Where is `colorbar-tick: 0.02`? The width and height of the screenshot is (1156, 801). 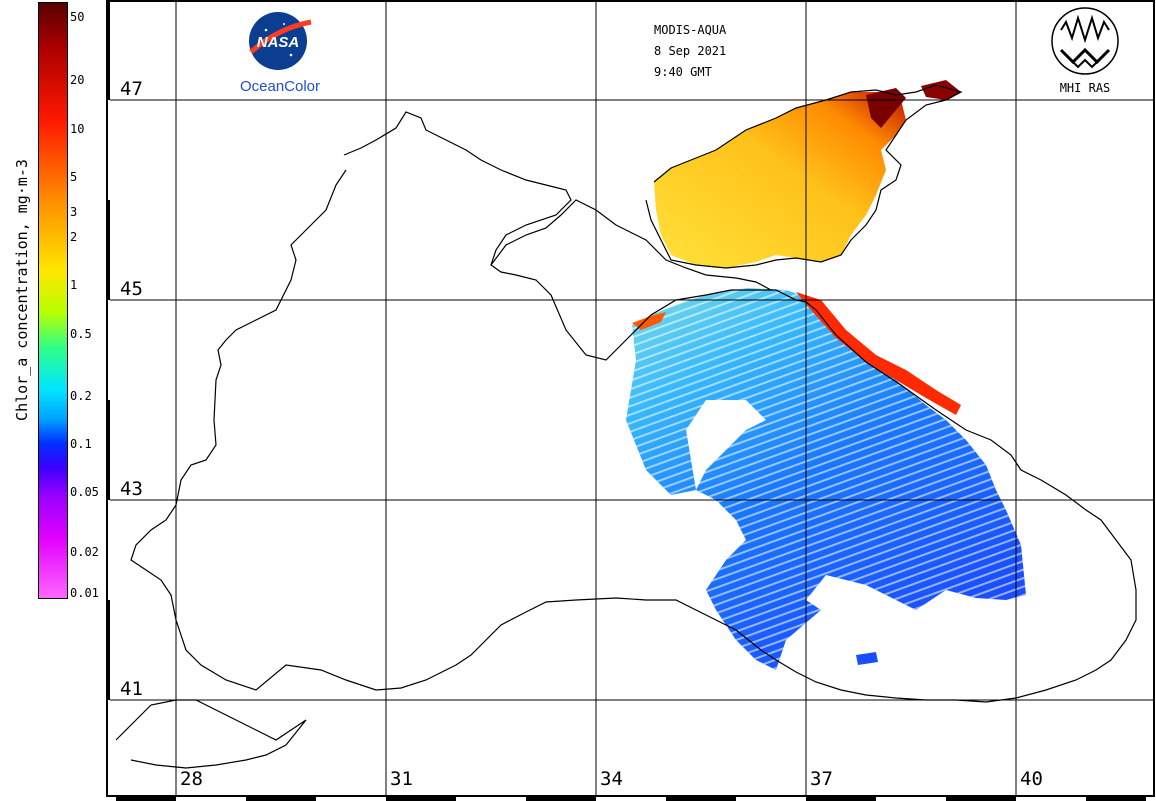
colorbar-tick: 0.02 is located at coordinates (84, 552).